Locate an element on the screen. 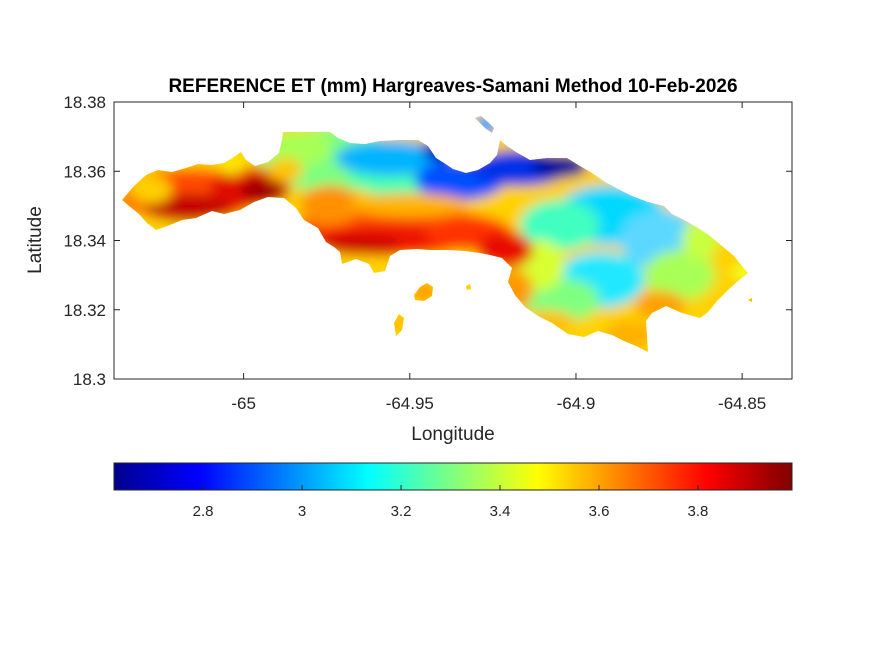  y-tick-label: 18.36 is located at coordinates (84, 171).